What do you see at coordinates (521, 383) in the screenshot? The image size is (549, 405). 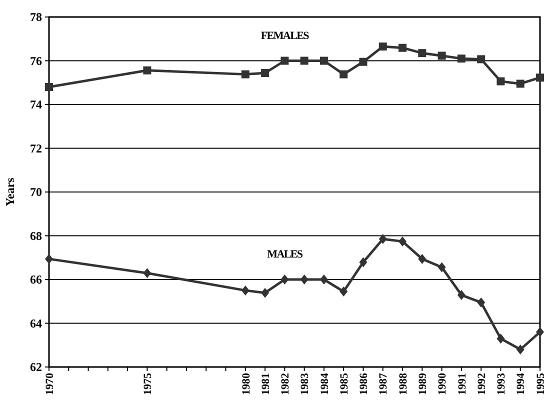 I see `x-tick-label: 1994` at bounding box center [521, 383].